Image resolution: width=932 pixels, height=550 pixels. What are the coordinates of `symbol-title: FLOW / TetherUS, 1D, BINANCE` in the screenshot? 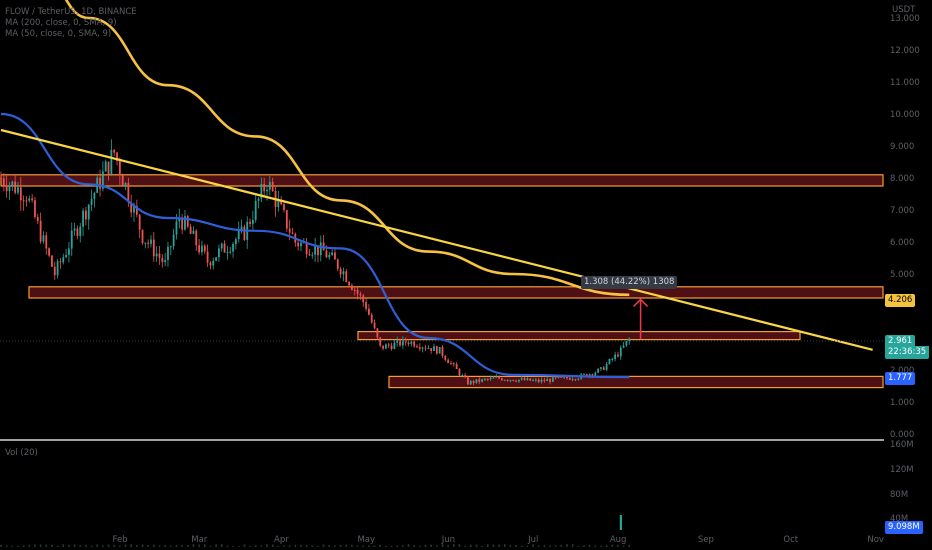 It's located at (71, 12).